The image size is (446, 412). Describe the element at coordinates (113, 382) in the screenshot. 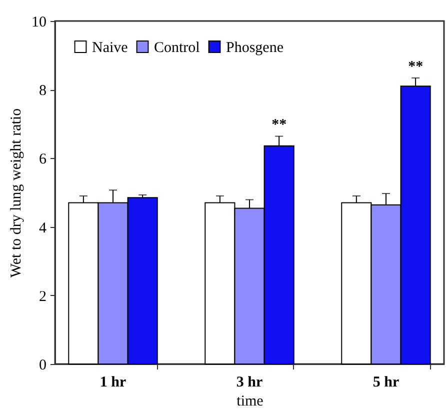

I see `x-tick-label: 1 hr` at that location.